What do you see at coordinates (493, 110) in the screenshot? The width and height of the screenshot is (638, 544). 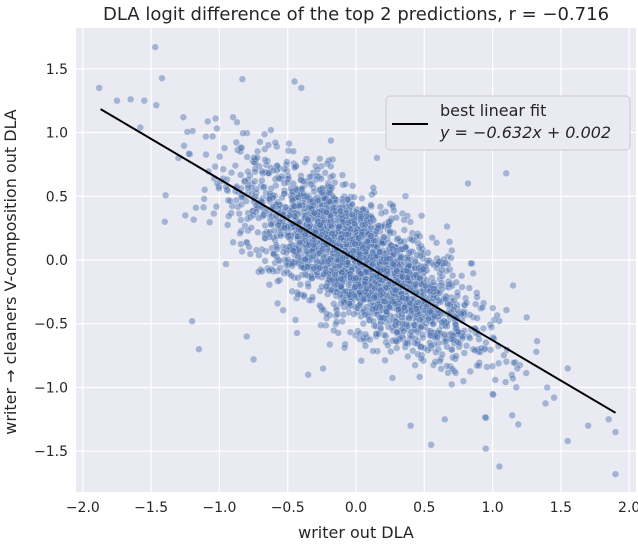 I see `legend-title: best linear fit` at bounding box center [493, 110].